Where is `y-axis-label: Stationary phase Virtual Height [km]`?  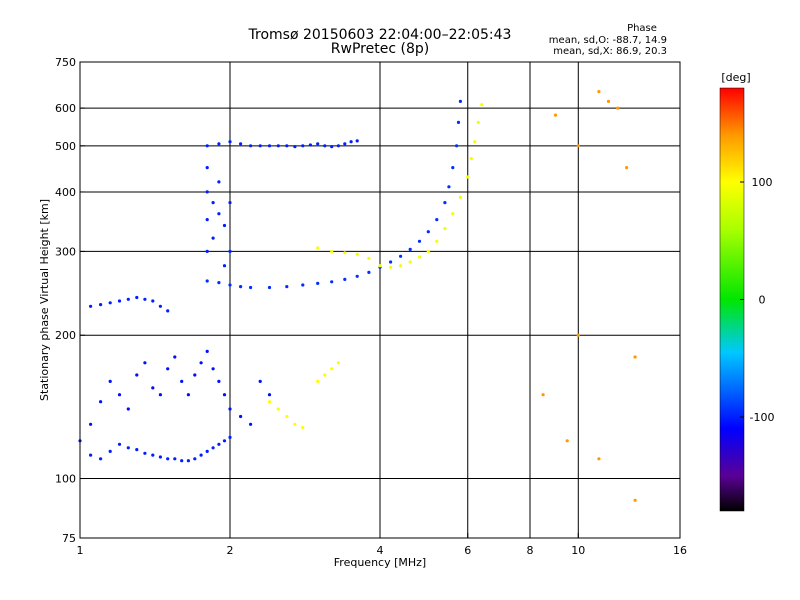
y-axis-label: Stationary phase Virtual Height [km] is located at coordinates (44, 300).